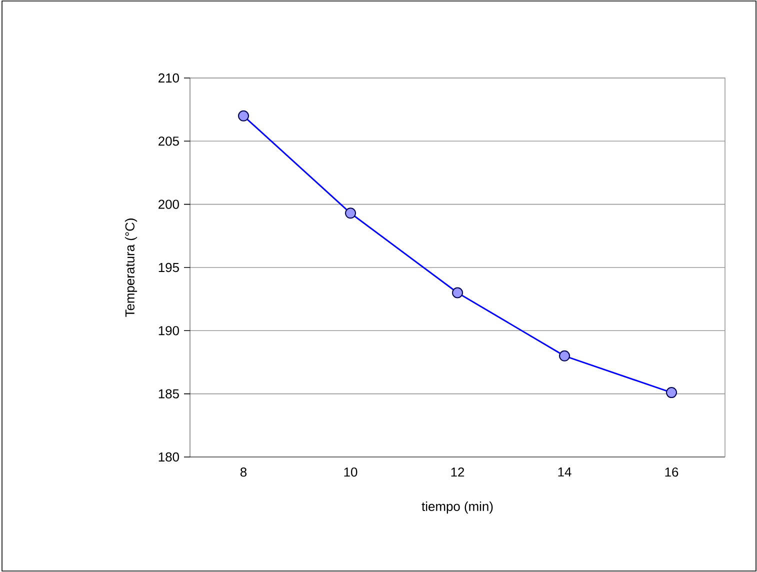 The width and height of the screenshot is (757, 572). Describe the element at coordinates (168, 331) in the screenshot. I see `y-tick-label: 190` at that location.